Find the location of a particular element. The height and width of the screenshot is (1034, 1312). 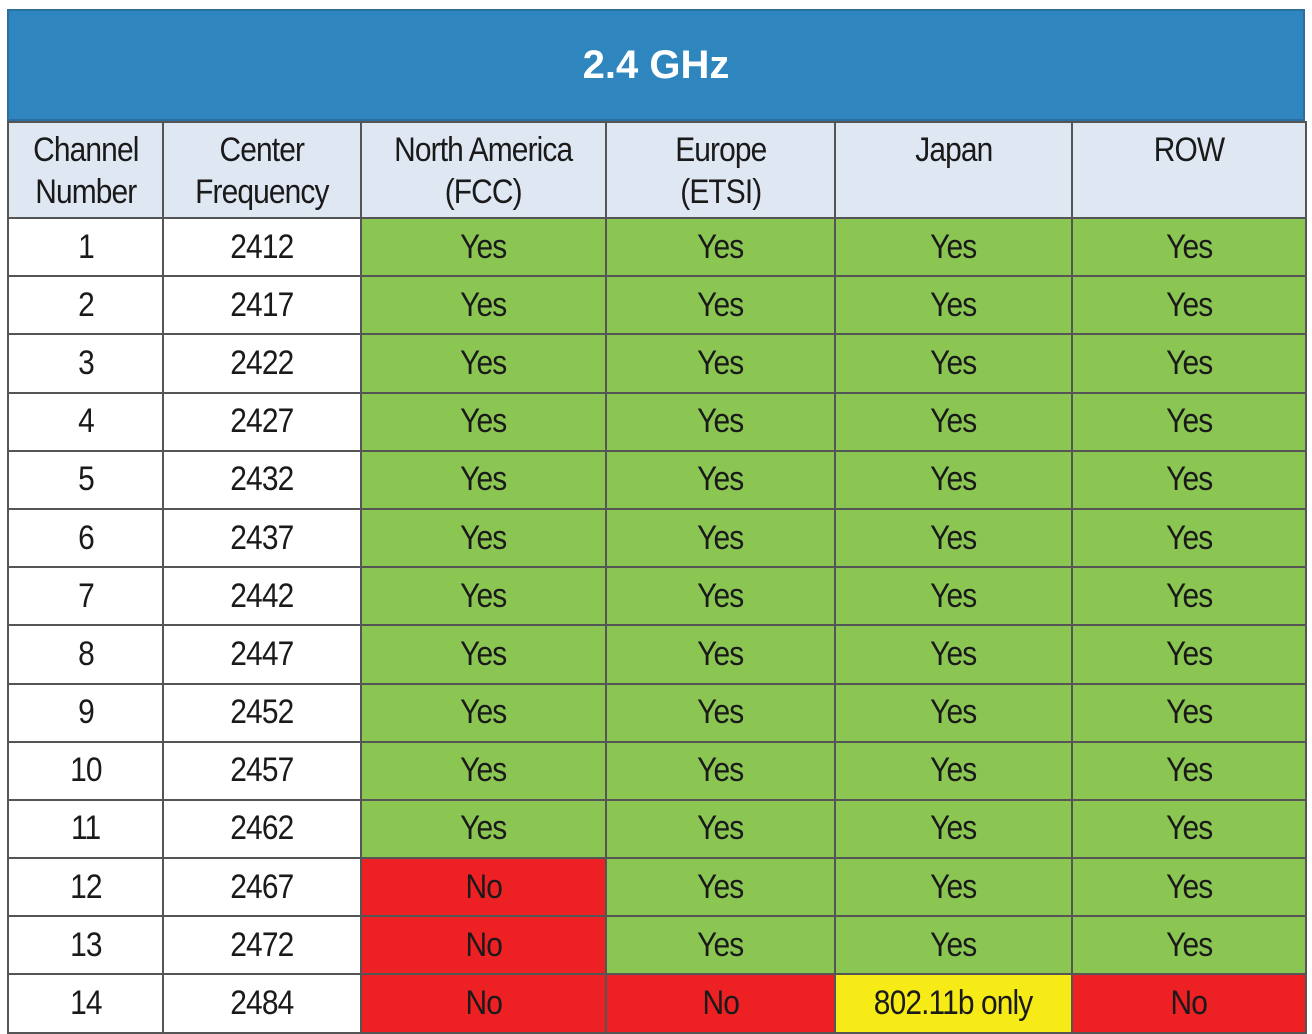

cell-channel-number: 12 is located at coordinates (85, 887).